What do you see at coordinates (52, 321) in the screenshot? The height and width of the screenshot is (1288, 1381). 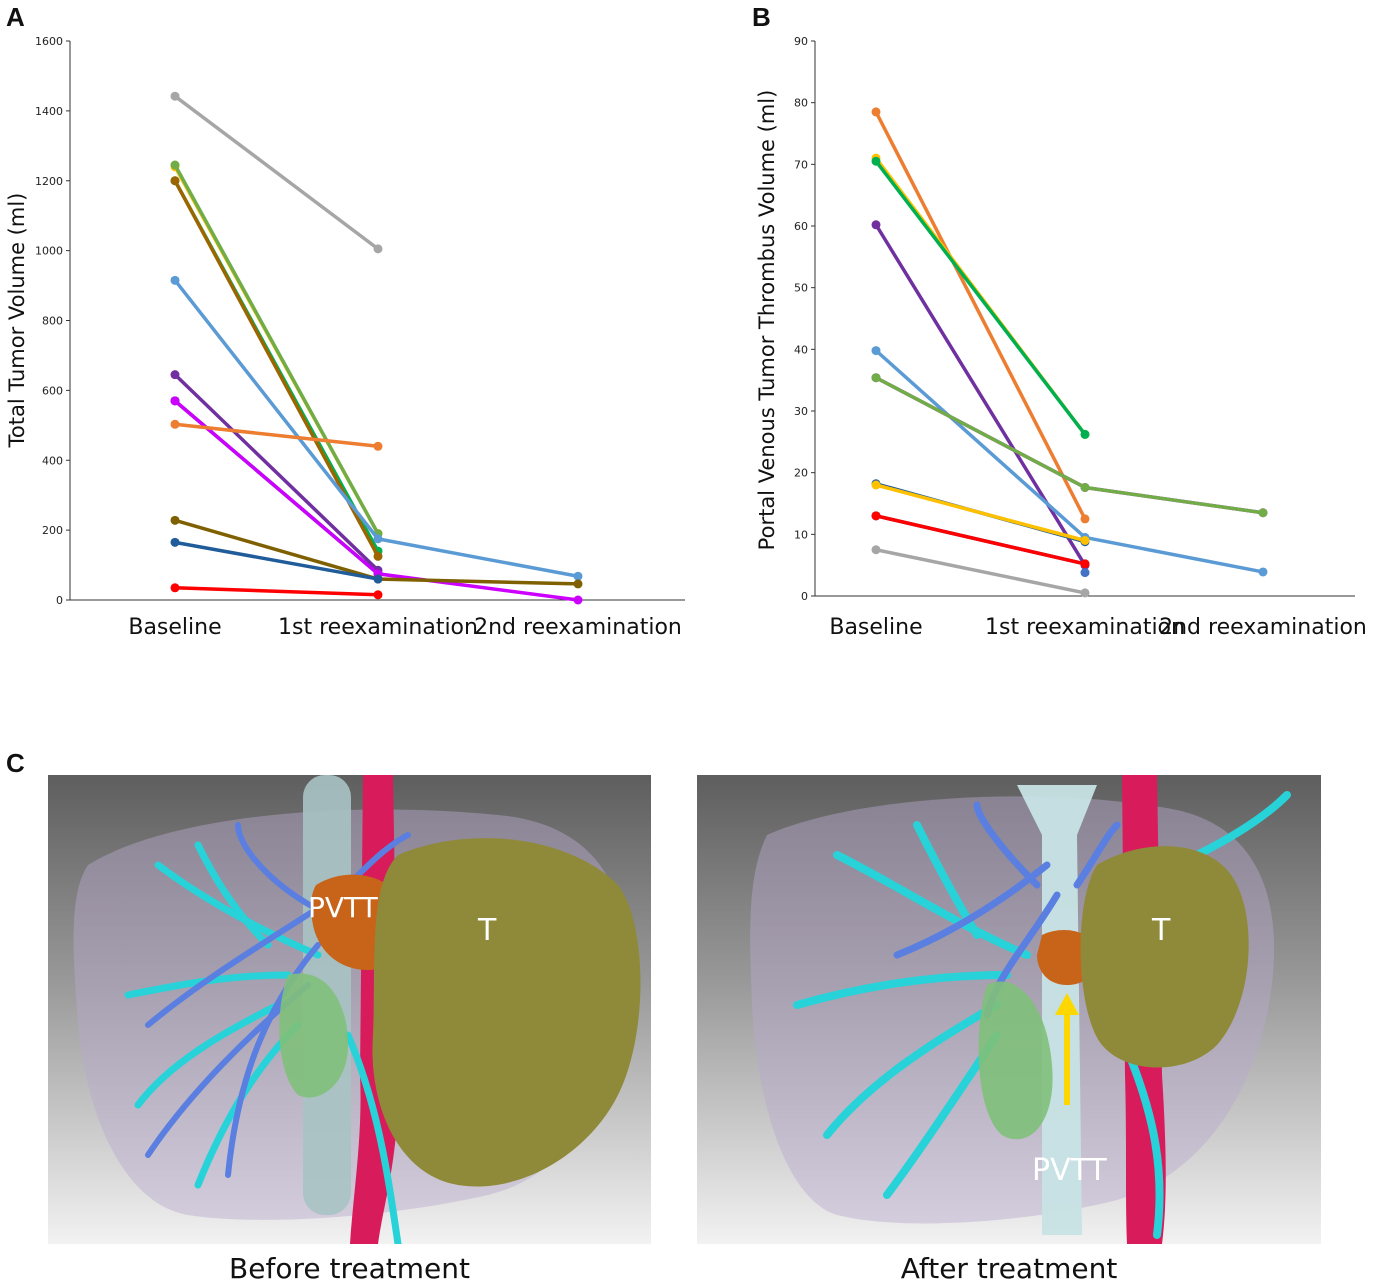 I see `y-tick-label: 800` at bounding box center [52, 321].